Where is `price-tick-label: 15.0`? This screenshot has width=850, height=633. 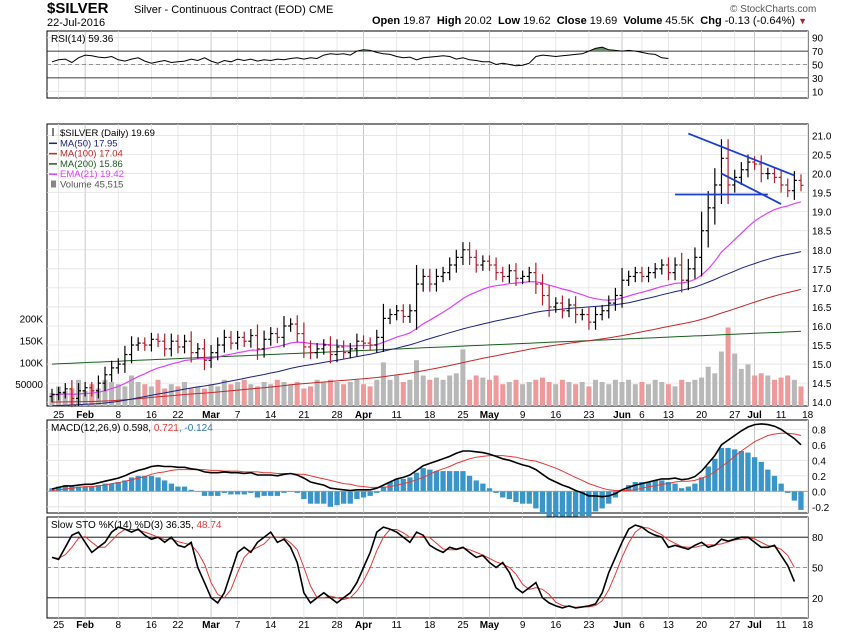 price-tick-label: 15.0 is located at coordinates (822, 365).